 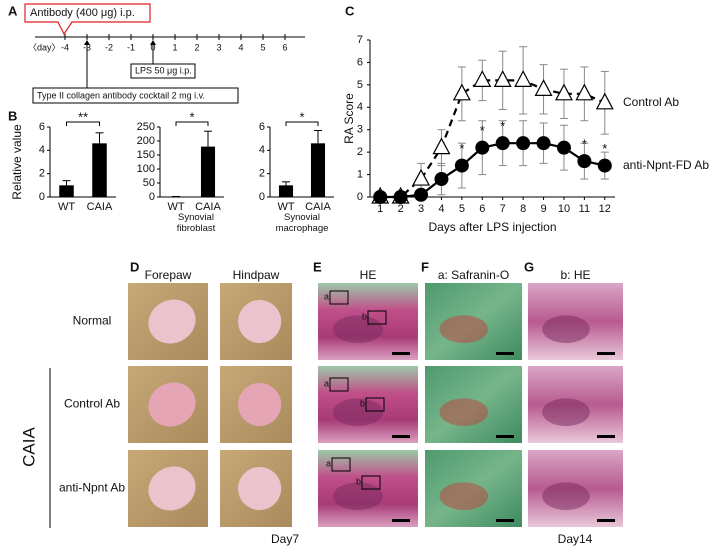 I want to click on x-tick-label: 2, so click(x=401, y=209).